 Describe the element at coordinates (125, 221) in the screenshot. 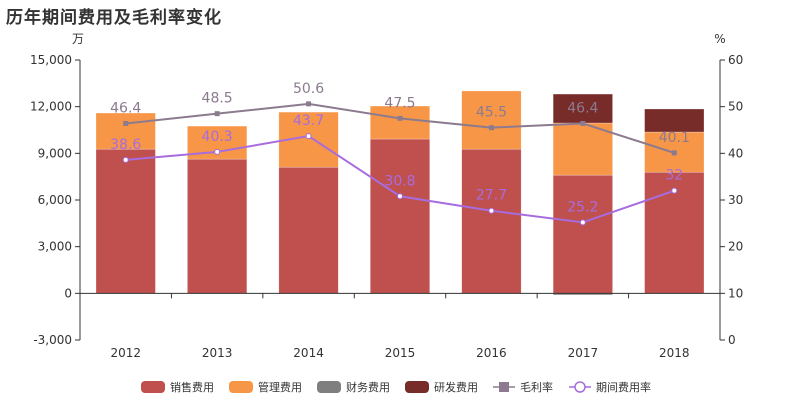

I see `bar-segment-1-2012` at that location.